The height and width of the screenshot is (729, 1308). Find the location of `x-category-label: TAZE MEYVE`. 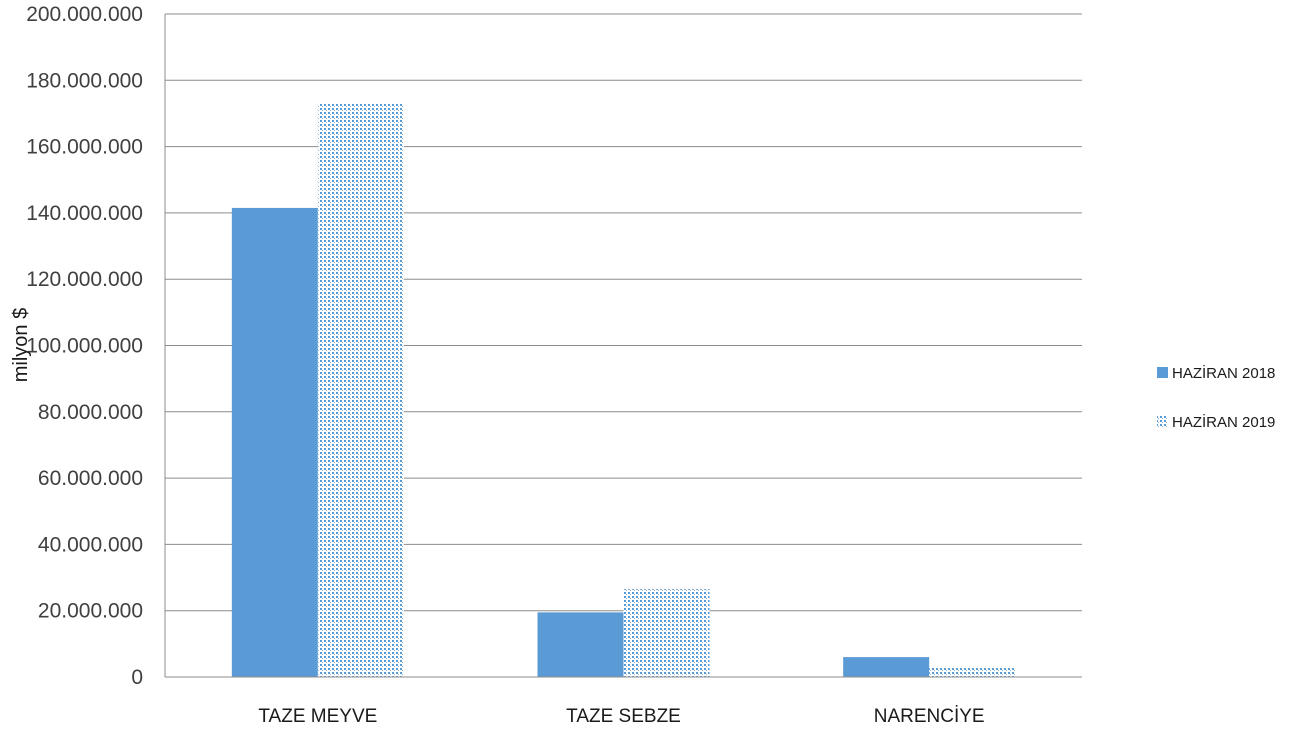

x-category-label: TAZE MEYVE is located at coordinates (317, 716).